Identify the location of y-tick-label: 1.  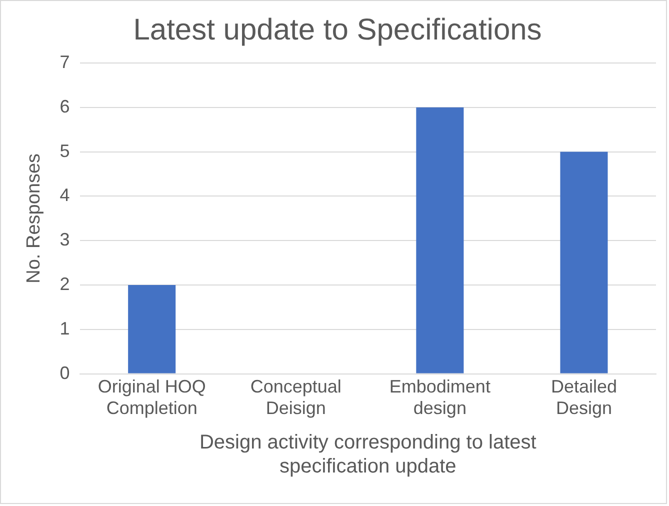
(65, 328).